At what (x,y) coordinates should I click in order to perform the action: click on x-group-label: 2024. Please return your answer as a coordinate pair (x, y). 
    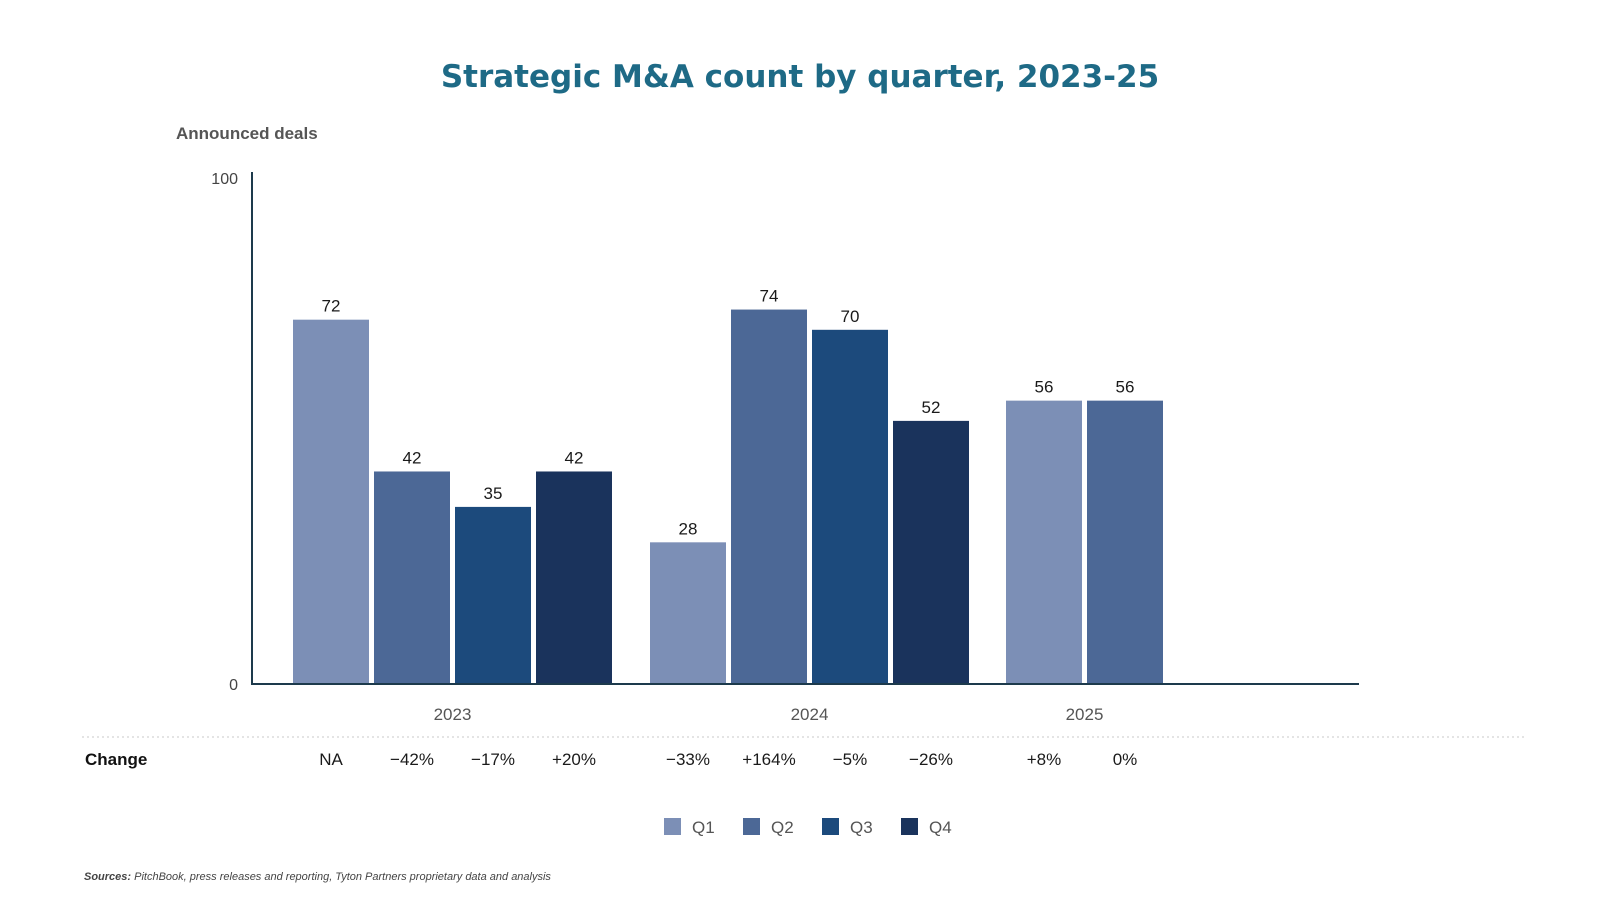
    Looking at the image, I should click on (810, 714).